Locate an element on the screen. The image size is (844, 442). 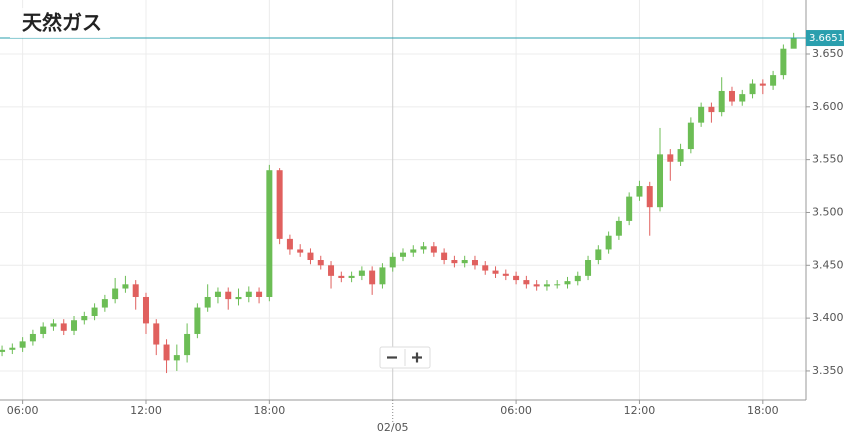
last-price-label: 3.6651 is located at coordinates (826, 38).